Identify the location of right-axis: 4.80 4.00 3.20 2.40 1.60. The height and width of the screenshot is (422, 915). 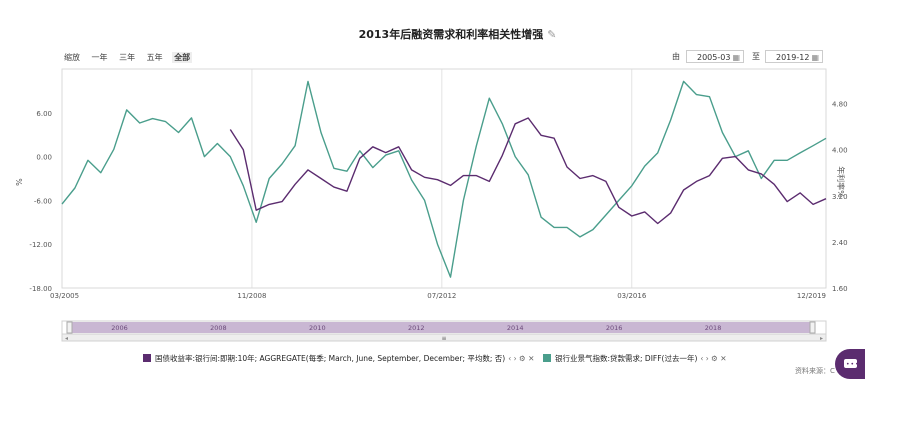
(840, 197).